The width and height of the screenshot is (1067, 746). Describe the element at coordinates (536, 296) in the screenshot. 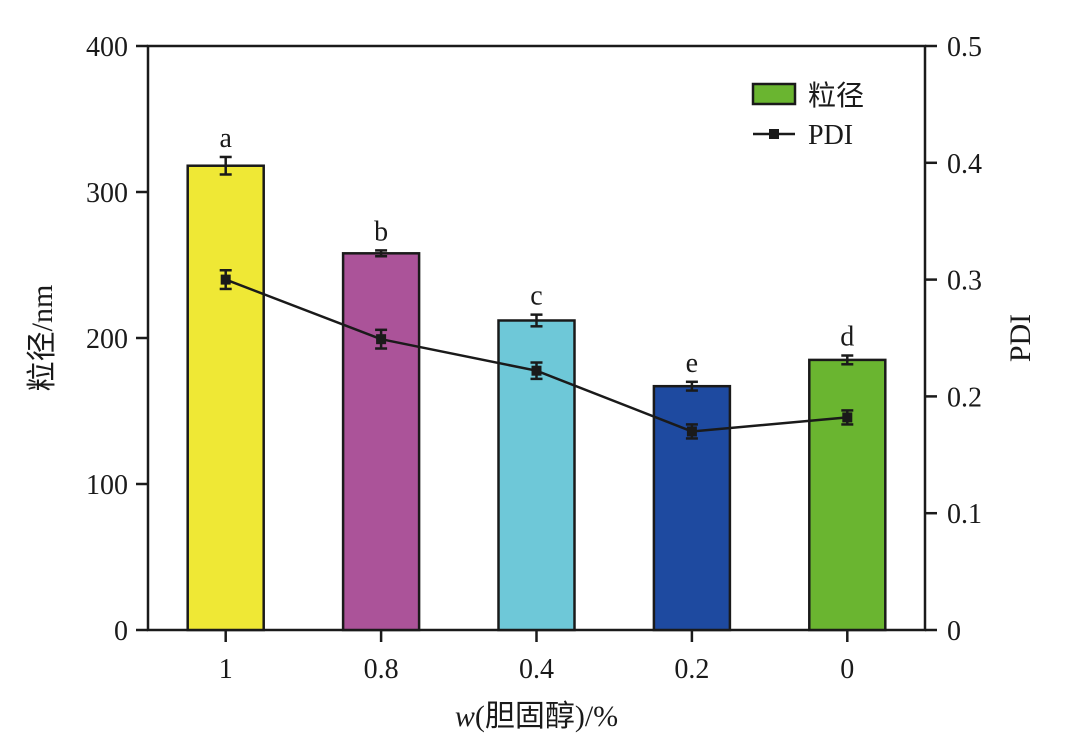

I see `significance-label-2: c` at that location.